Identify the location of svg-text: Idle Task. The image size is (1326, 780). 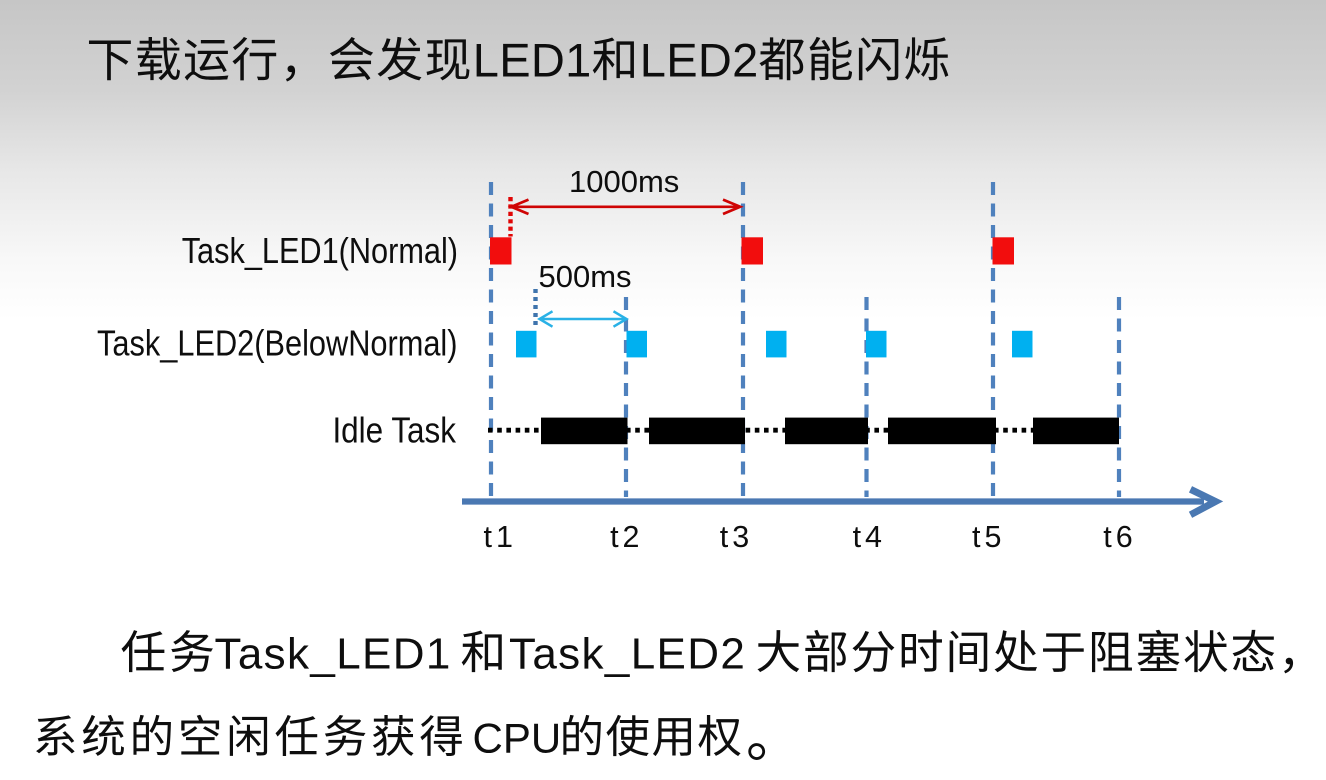
(394, 430).